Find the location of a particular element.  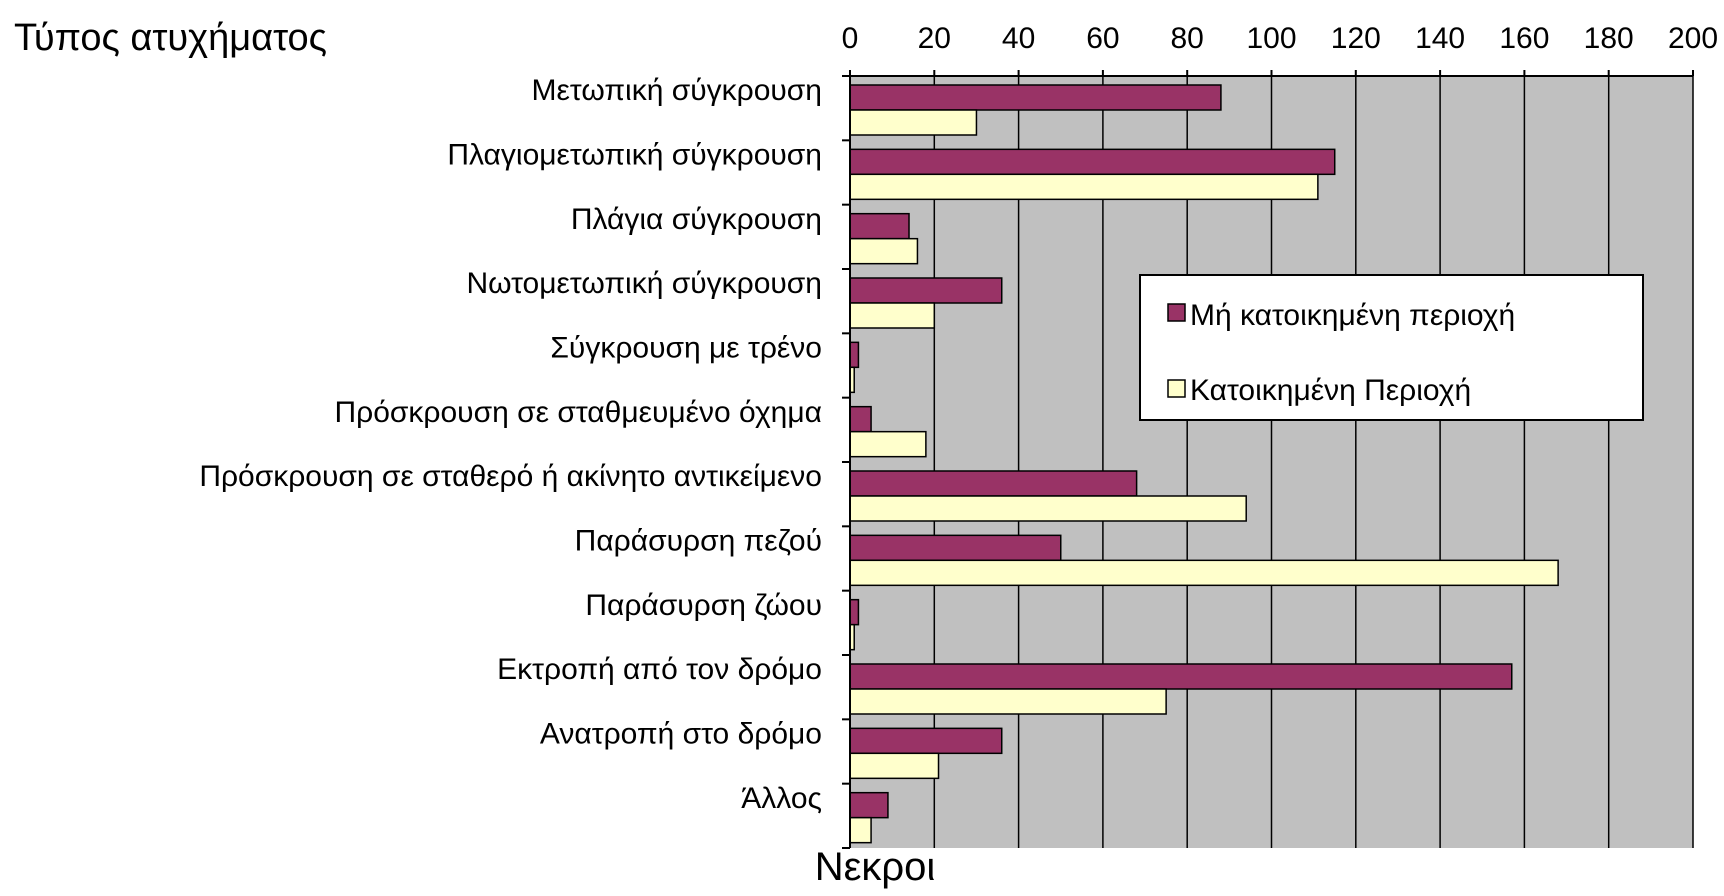

category-label: Πρόσκρουση σε σταθμευμένο όχημα is located at coordinates (579, 412).